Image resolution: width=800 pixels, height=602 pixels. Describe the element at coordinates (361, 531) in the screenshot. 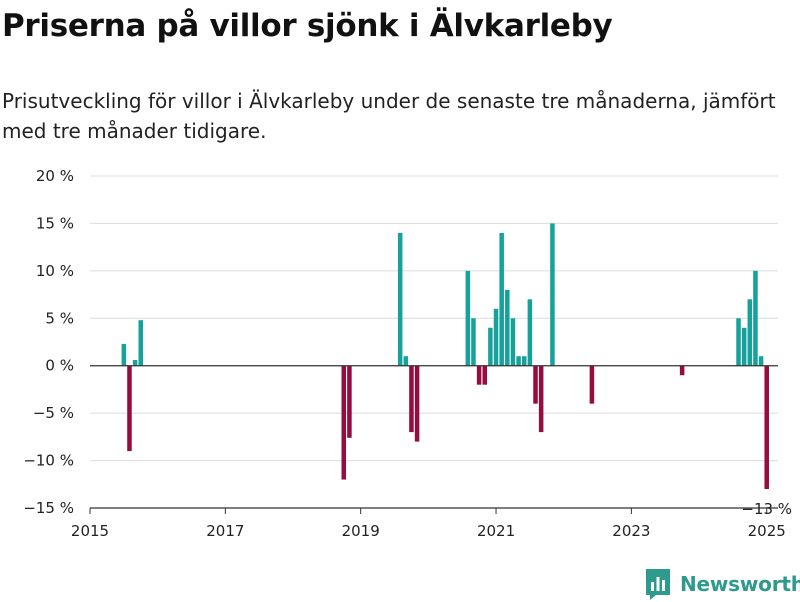

I see `x-tick-label: 2019` at that location.